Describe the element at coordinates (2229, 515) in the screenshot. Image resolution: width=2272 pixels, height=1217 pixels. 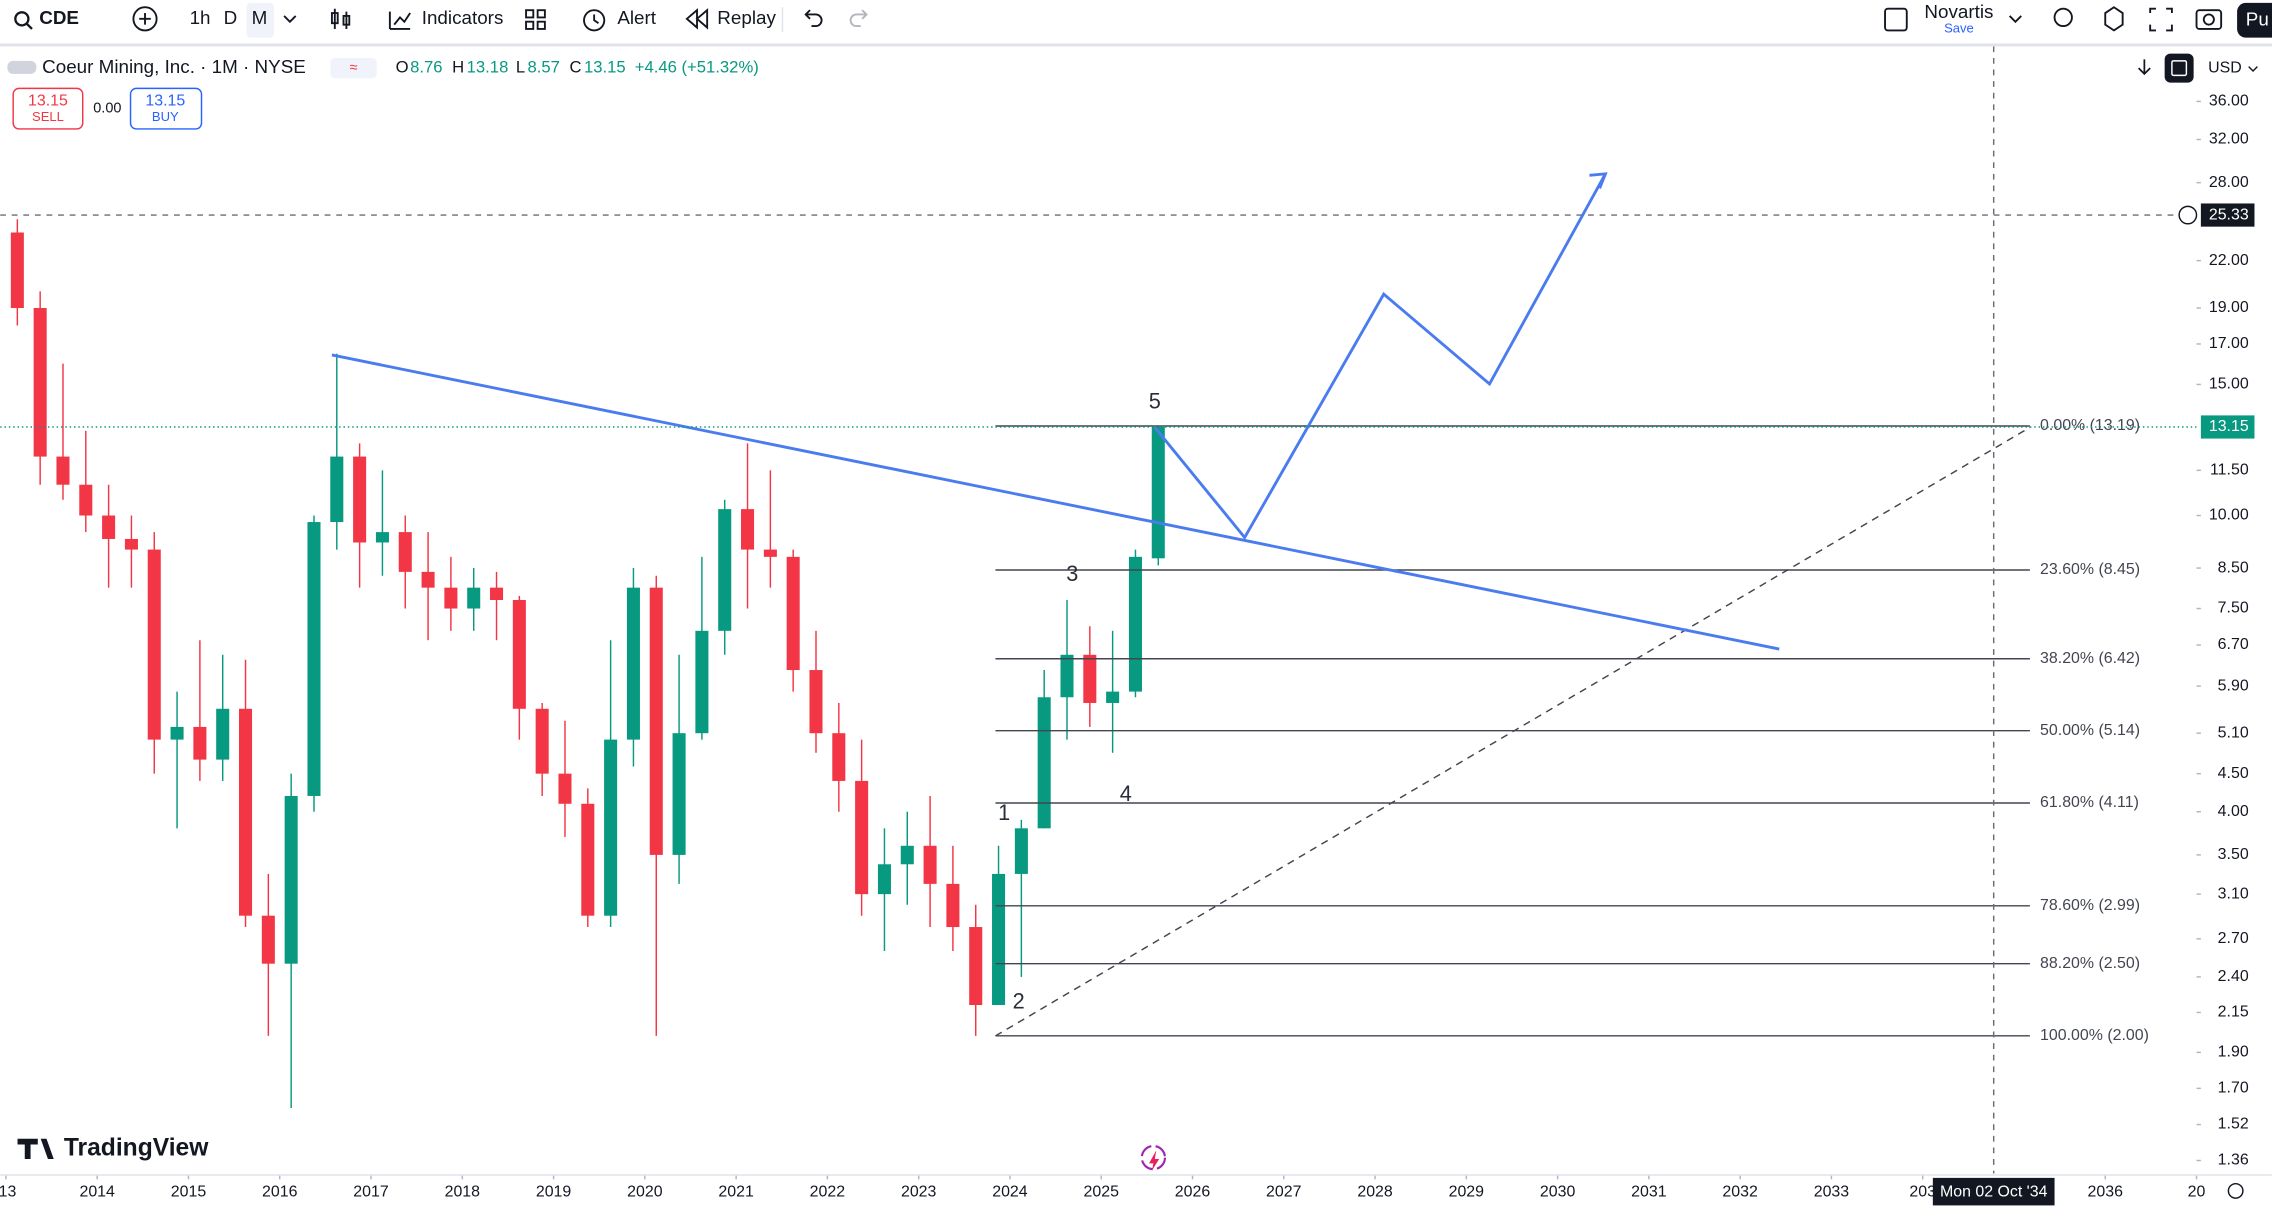
I see `price-tick-label: 10.00` at that location.